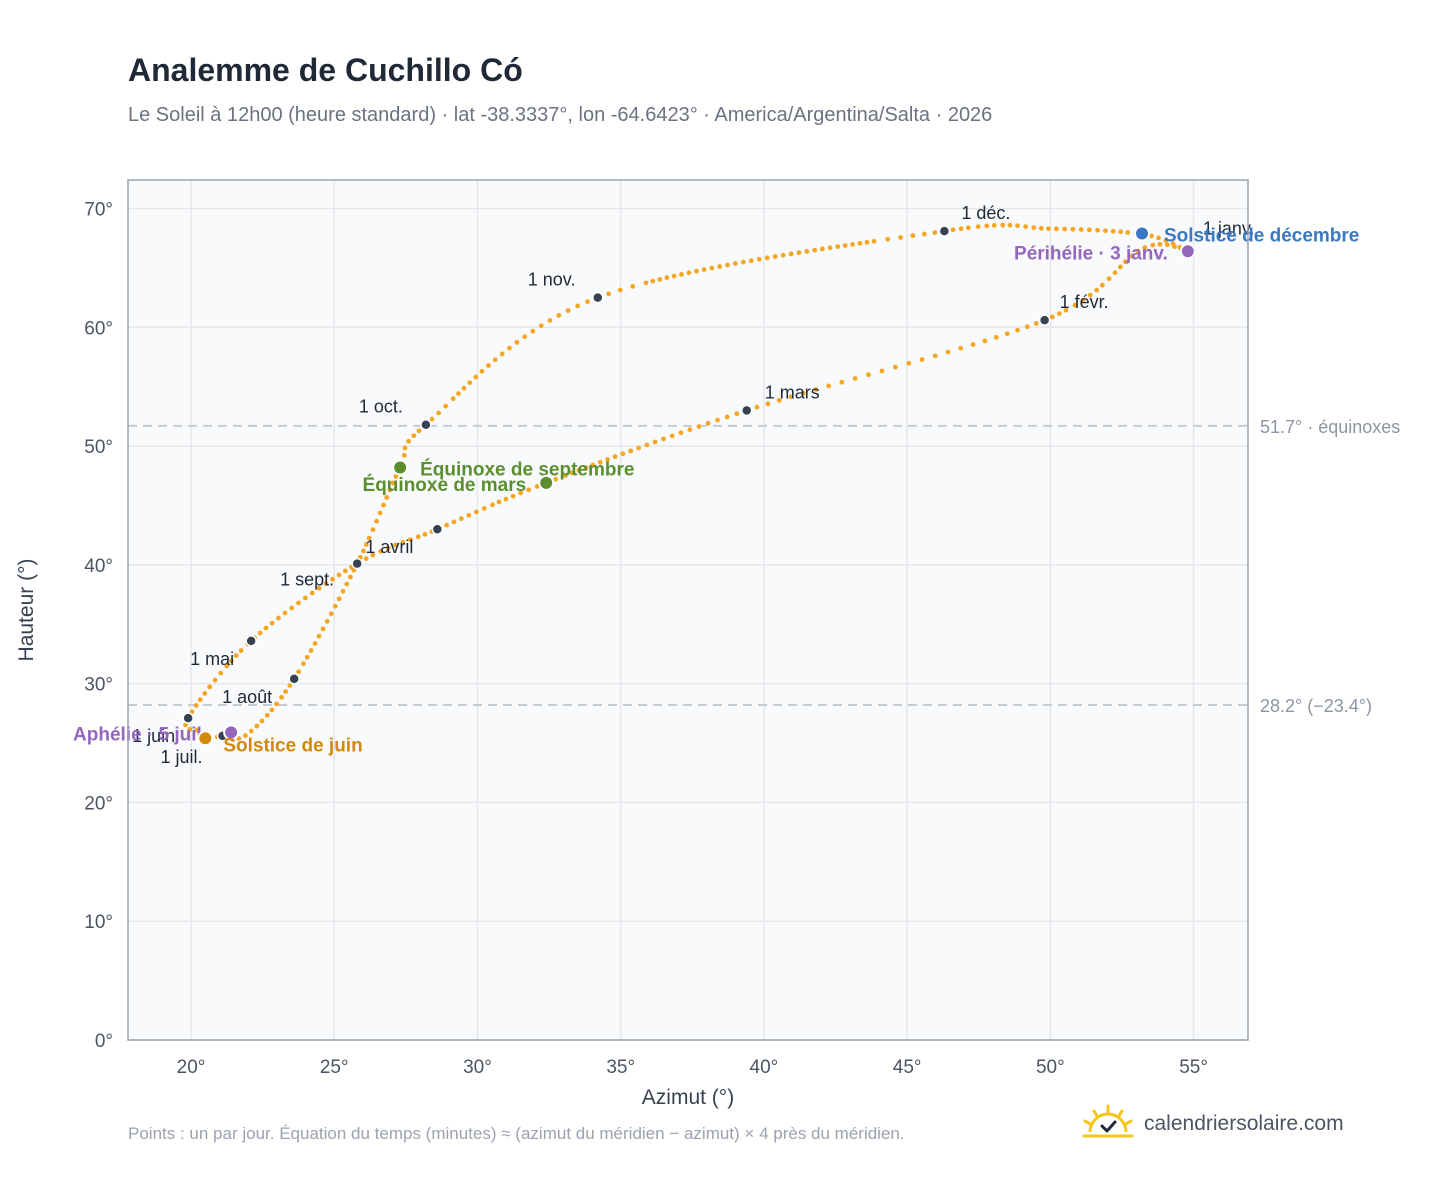 Image resolution: width=1448 pixels, height=1188 pixels. What do you see at coordinates (26, 610) in the screenshot?
I see `y-axis-label: Hauteur (°)` at bounding box center [26, 610].